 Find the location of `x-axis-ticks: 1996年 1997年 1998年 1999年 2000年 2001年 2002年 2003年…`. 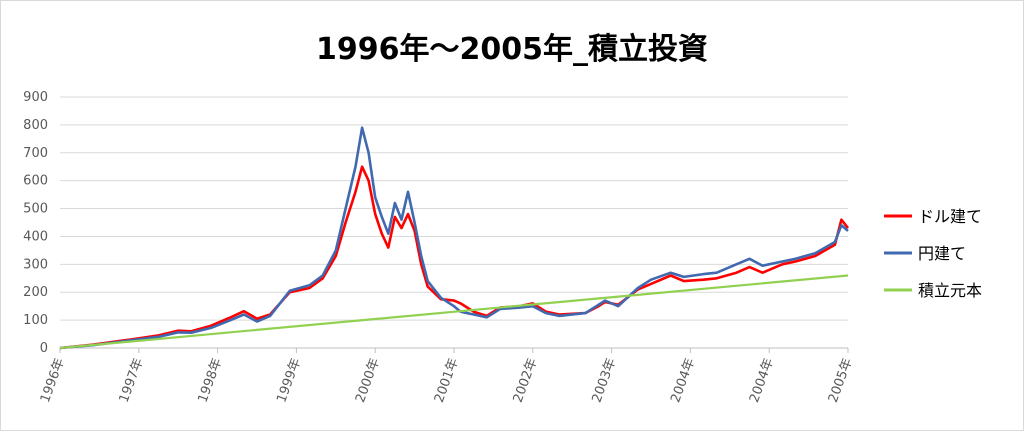

x-axis-ticks: 1996年 1997年 1998年 1999年 2000年 2001年 2002年 2003年… is located at coordinates (447, 376).